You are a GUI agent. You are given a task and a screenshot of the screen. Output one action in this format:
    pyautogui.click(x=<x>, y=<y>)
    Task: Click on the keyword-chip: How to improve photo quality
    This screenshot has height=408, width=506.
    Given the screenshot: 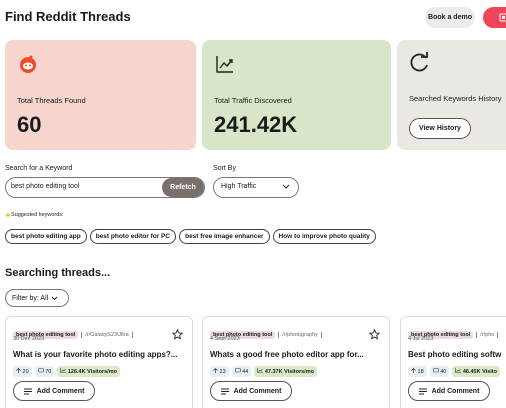 What is the action you would take?
    pyautogui.click(x=324, y=236)
    